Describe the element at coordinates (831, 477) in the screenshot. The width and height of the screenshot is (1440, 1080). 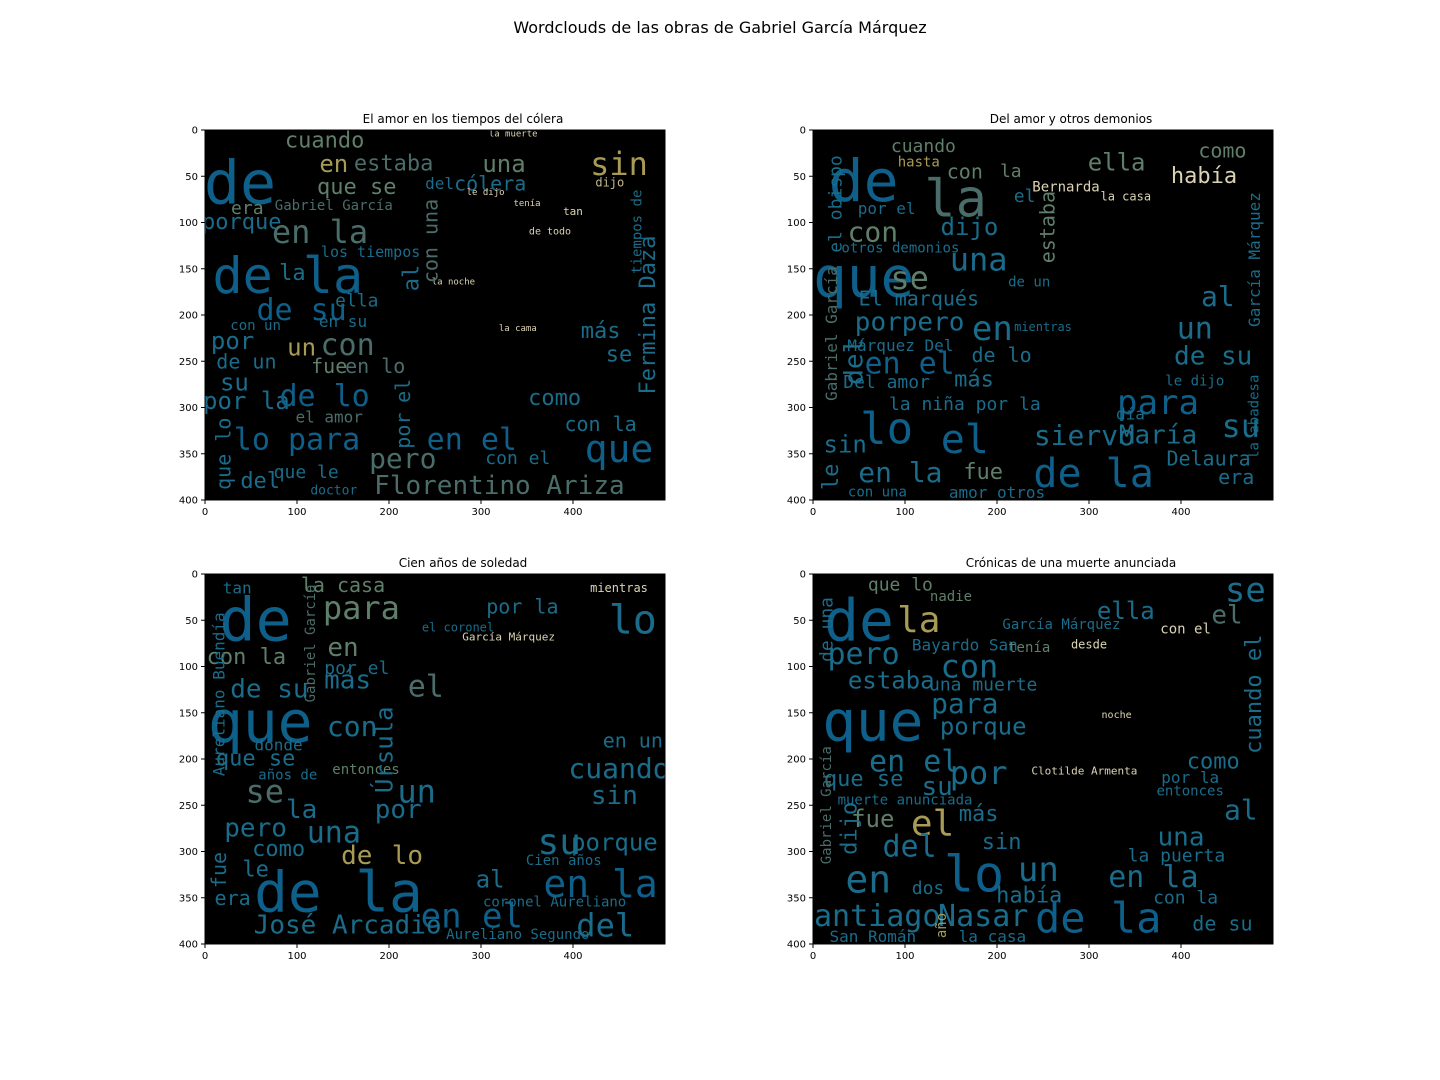
I see `cloud-word: le` at that location.